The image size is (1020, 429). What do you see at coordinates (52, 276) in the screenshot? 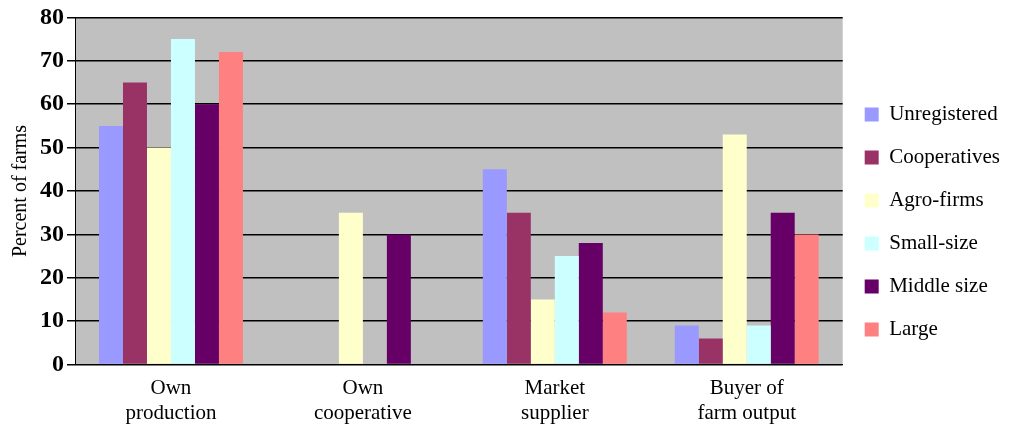
I see `y-tick-label: 20` at bounding box center [52, 276].